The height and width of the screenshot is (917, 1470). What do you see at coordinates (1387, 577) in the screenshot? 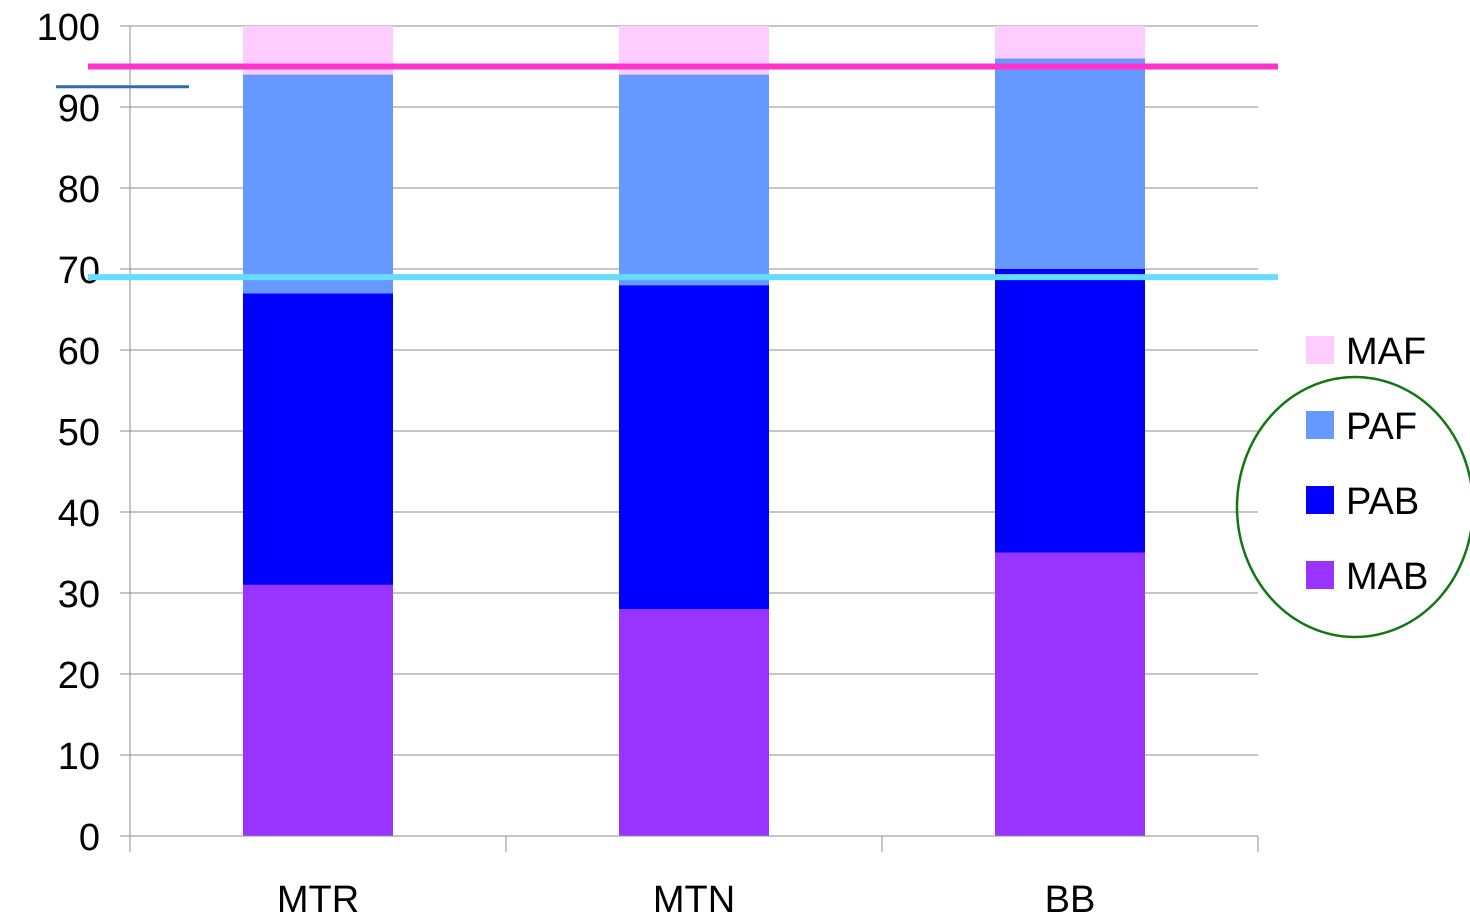
I see `legend-label-mab: MAB` at bounding box center [1387, 577].